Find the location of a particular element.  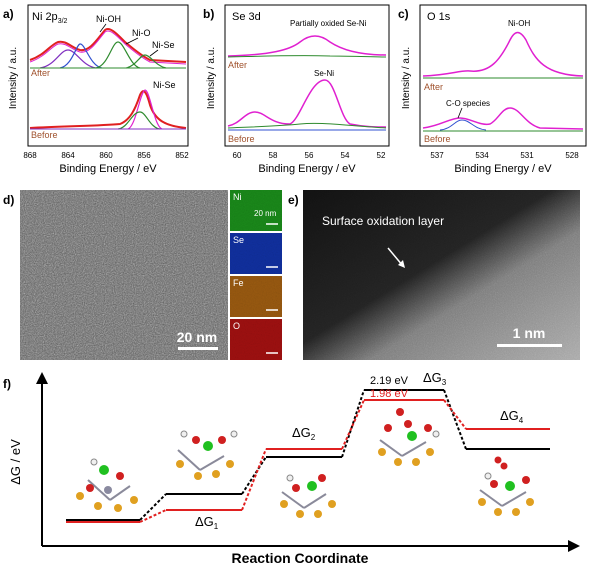

panel-d-map-label-o: O is located at coordinates (236, 326).